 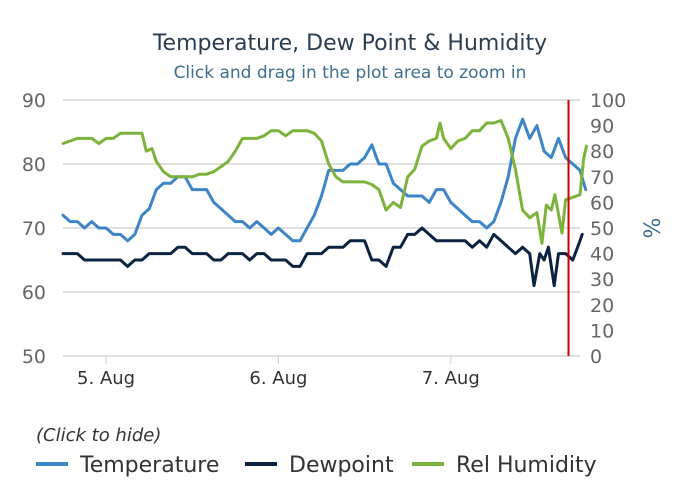 What do you see at coordinates (602, 229) in the screenshot?
I see `right-y-tick-label: 50` at bounding box center [602, 229].